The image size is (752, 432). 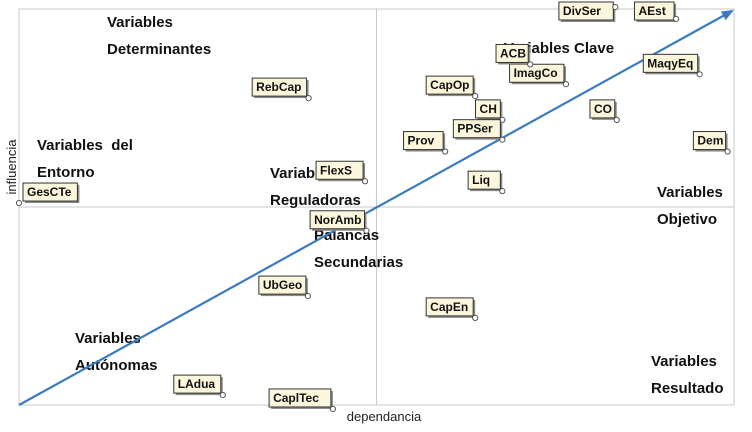 I want to click on point-ubgeo: UbGeo, so click(x=284, y=287).